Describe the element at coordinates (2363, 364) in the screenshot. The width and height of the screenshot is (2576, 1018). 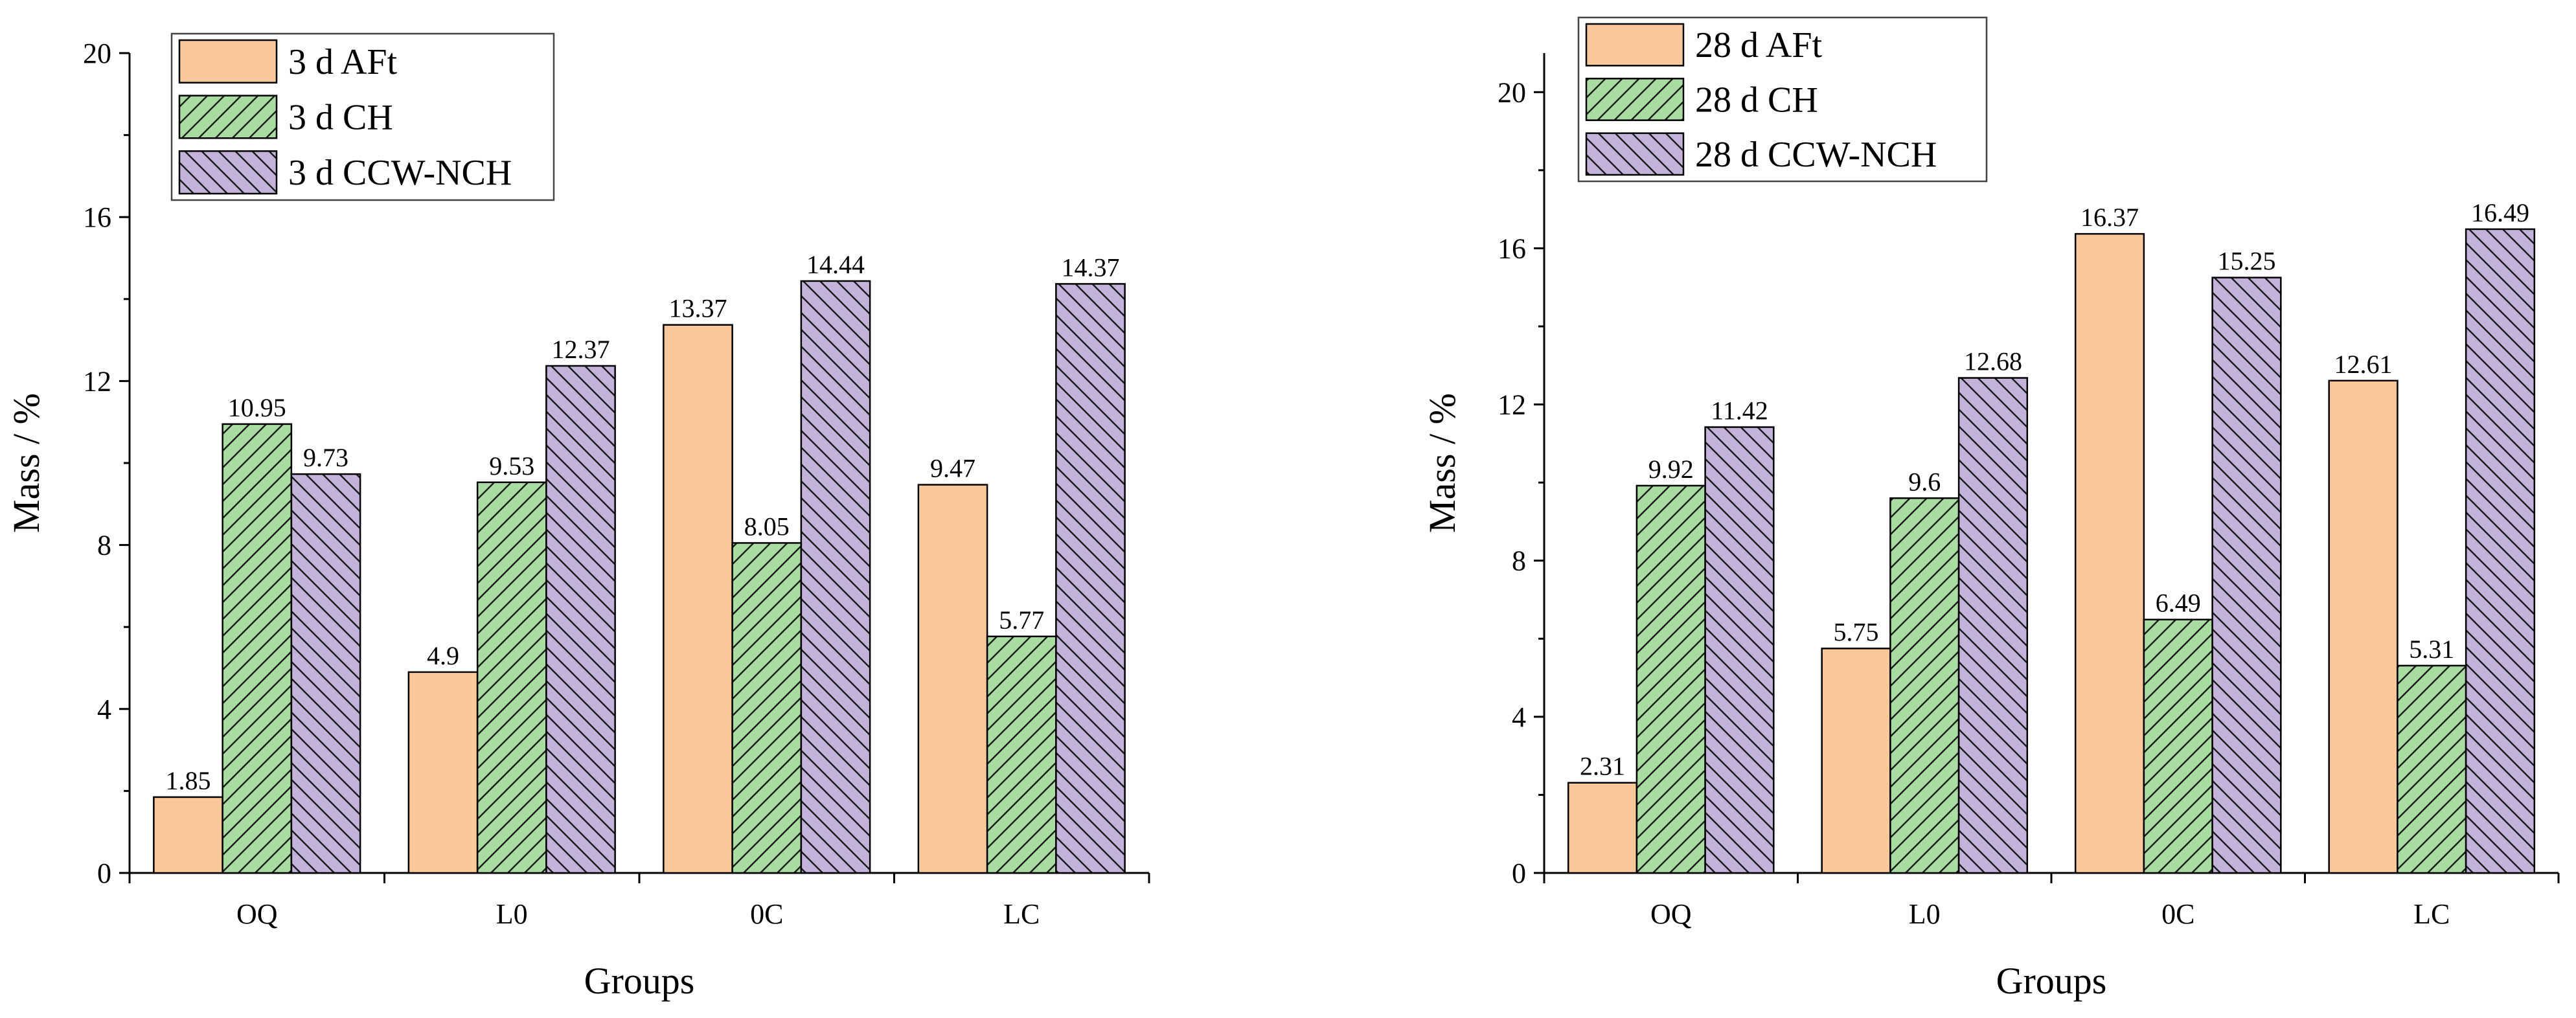
I see `data-label: 12.61` at that location.